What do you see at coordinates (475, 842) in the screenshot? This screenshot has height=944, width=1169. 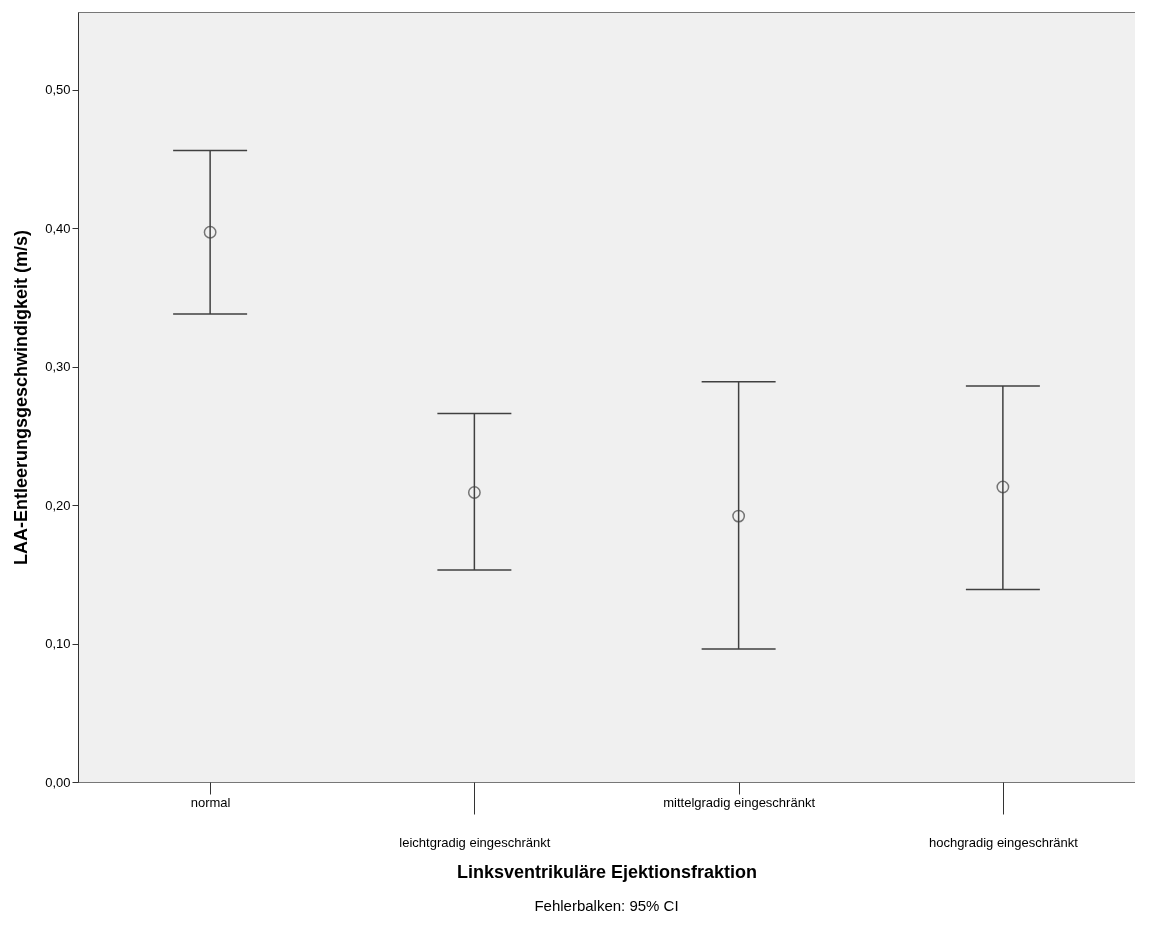 I see `x-tick-label: leichtgradig eingeschränkt` at bounding box center [475, 842].